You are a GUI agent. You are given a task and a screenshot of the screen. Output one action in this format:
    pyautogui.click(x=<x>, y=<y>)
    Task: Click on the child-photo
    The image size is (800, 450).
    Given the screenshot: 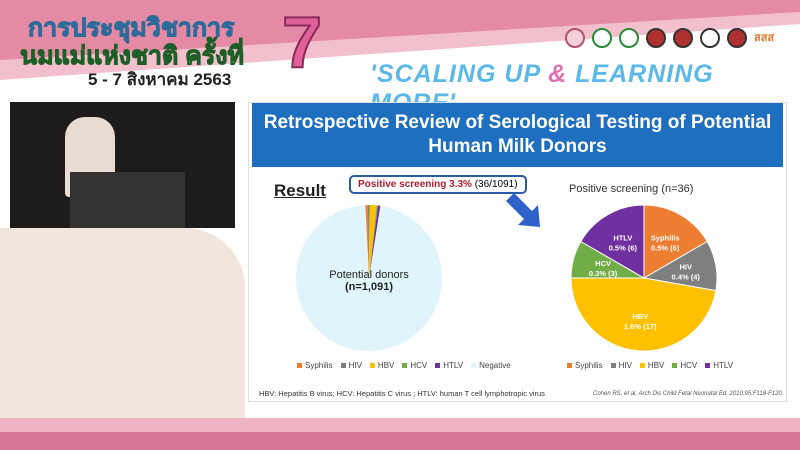 What is the action you would take?
    pyautogui.click(x=122, y=323)
    